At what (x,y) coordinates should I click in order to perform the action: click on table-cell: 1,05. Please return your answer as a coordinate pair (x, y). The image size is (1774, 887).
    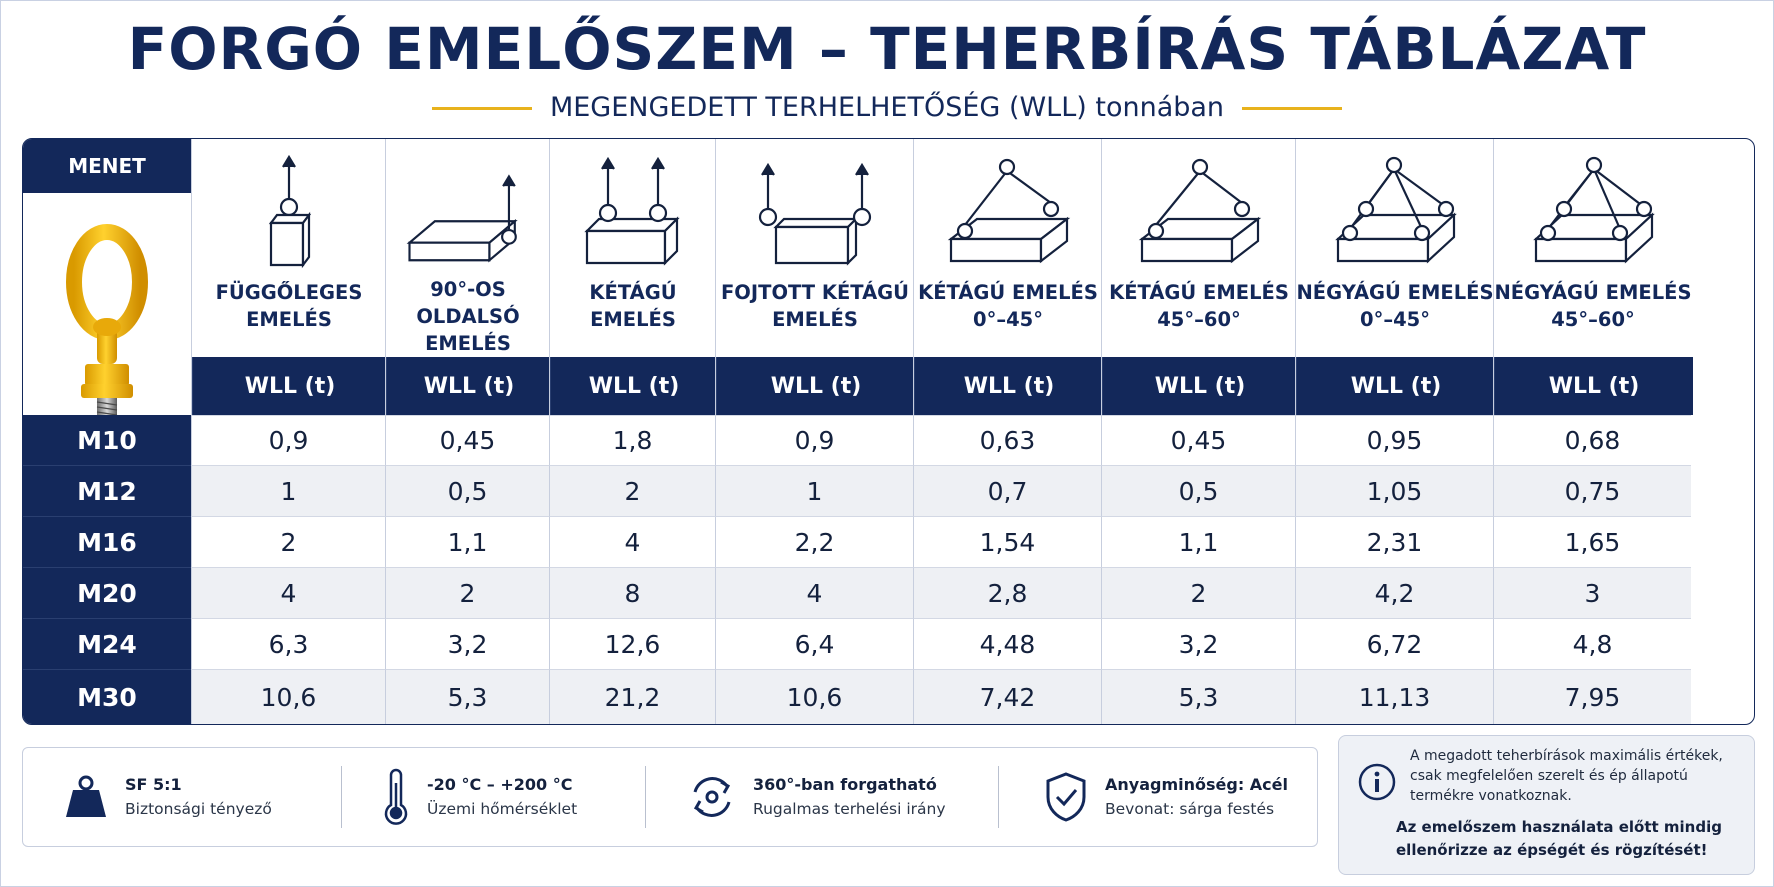
    Looking at the image, I should click on (1394, 490).